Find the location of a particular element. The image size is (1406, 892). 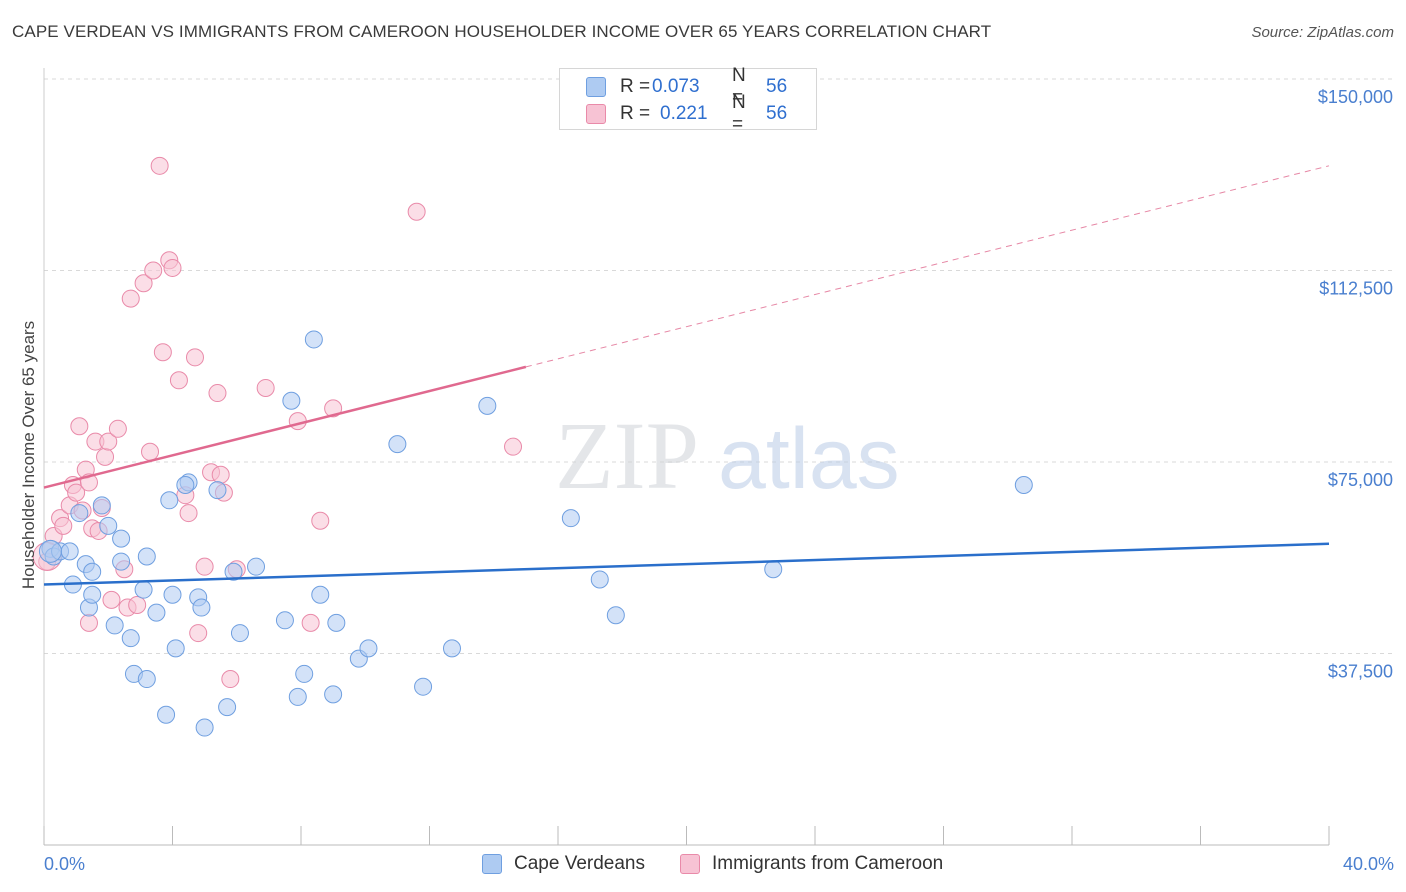

data-point-cape-verdean-cluster is located at coordinates (50, 551).